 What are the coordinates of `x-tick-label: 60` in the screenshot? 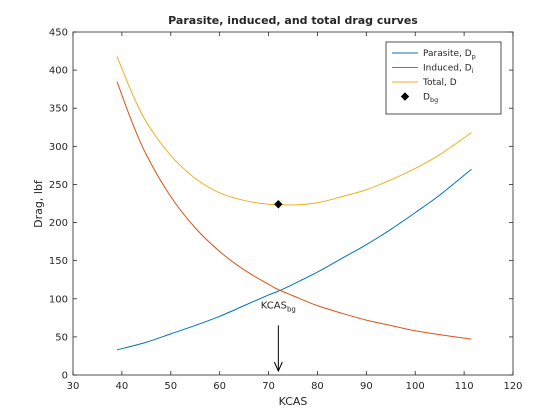 It's located at (219, 386).